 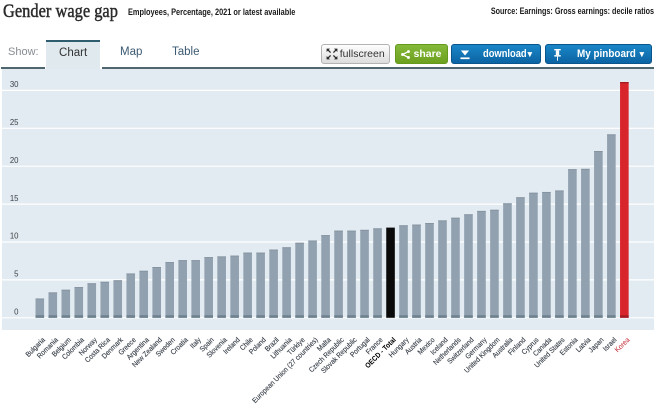 I want to click on svg-text: 25, so click(x=14, y=122).